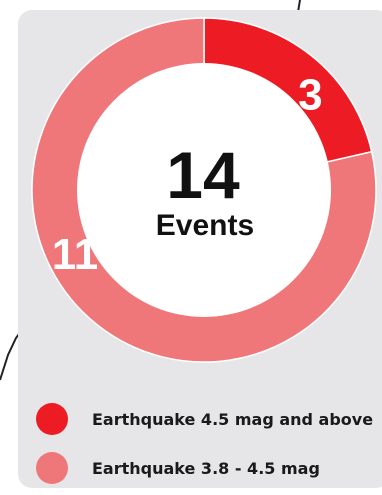 Image resolution: width=382 pixels, height=495 pixels. I want to click on slice-value-label-minor: 11, so click(75, 254).